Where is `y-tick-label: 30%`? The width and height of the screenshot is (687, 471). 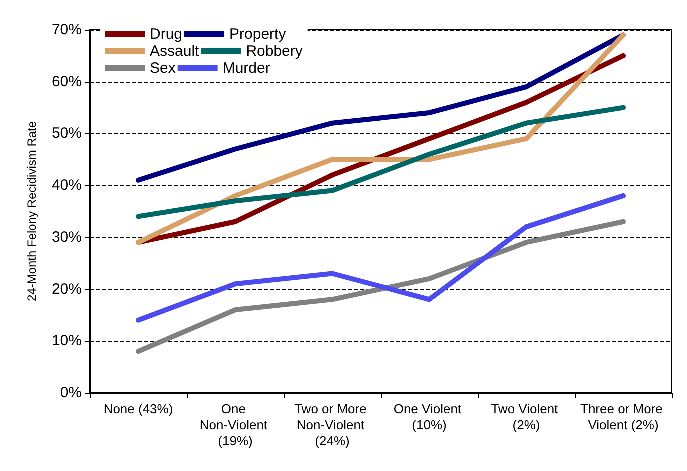
y-tick-label: 30% is located at coordinates (67, 237).